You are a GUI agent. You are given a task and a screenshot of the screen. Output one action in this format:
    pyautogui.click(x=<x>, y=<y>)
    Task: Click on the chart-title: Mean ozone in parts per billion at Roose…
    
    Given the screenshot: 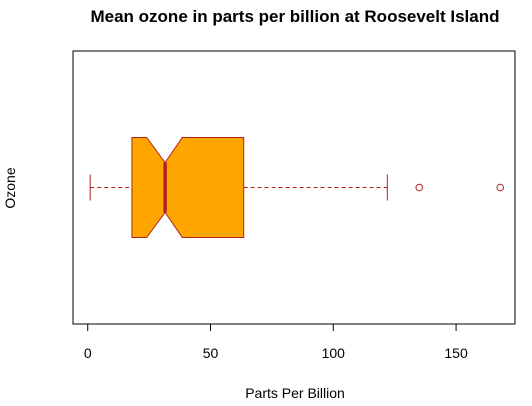 What is the action you would take?
    pyautogui.click(x=294, y=16)
    